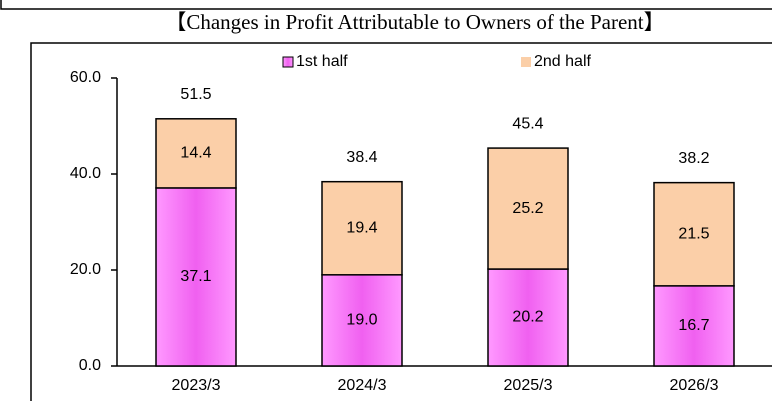 This screenshot has height=401, width=772. I want to click on legend-label: 2nd half, so click(562, 61).